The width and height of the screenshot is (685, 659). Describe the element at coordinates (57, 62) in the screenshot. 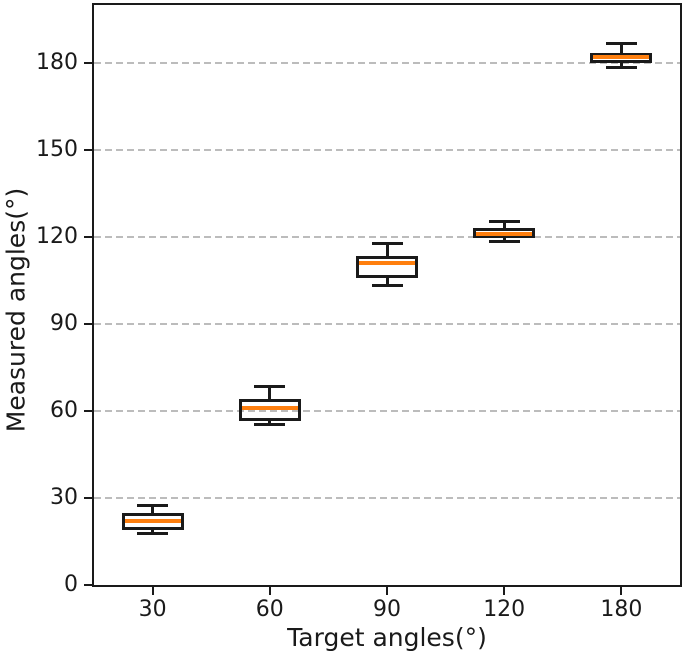

I see `y-tick-label: 180` at that location.